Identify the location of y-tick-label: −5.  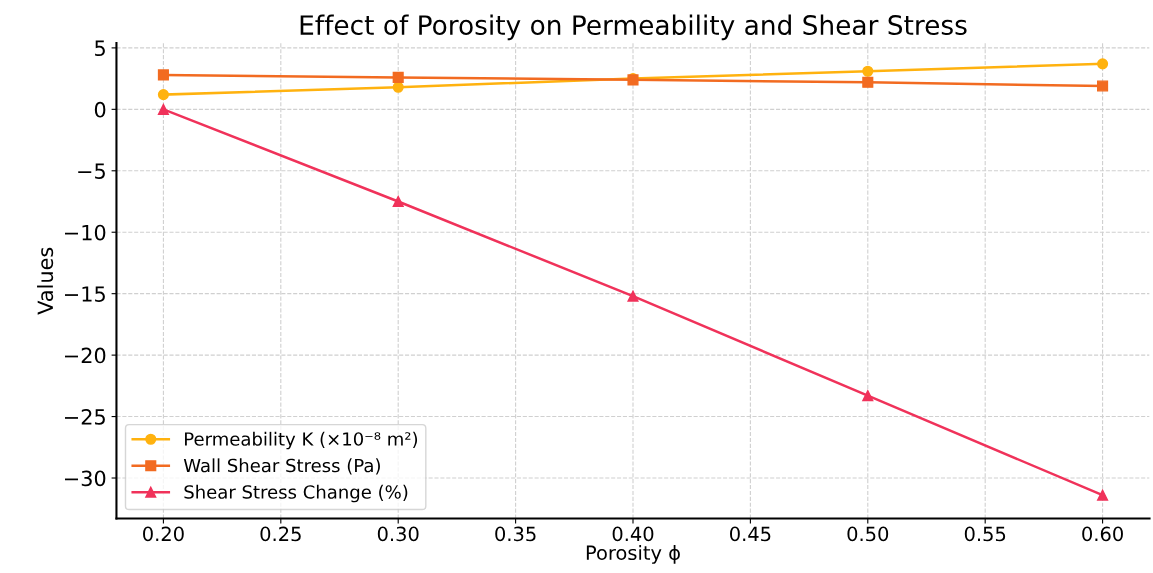
(91, 171).